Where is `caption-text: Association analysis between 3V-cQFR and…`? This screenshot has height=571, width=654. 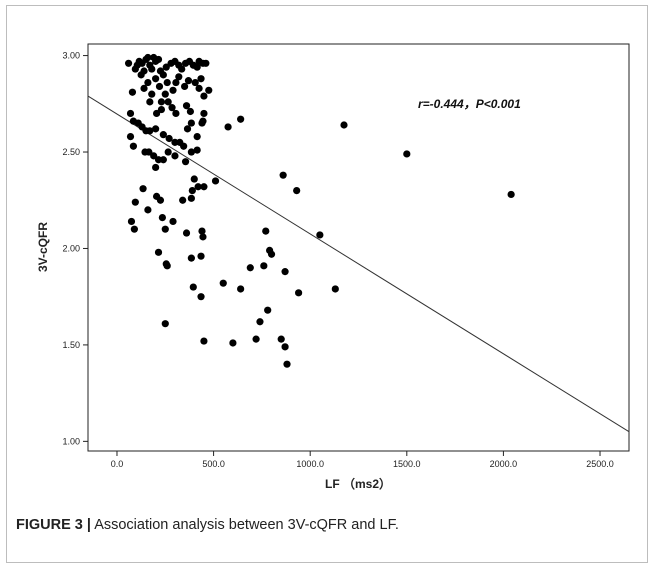 caption-text: Association analysis between 3V-cQFR and… is located at coordinates (244, 525).